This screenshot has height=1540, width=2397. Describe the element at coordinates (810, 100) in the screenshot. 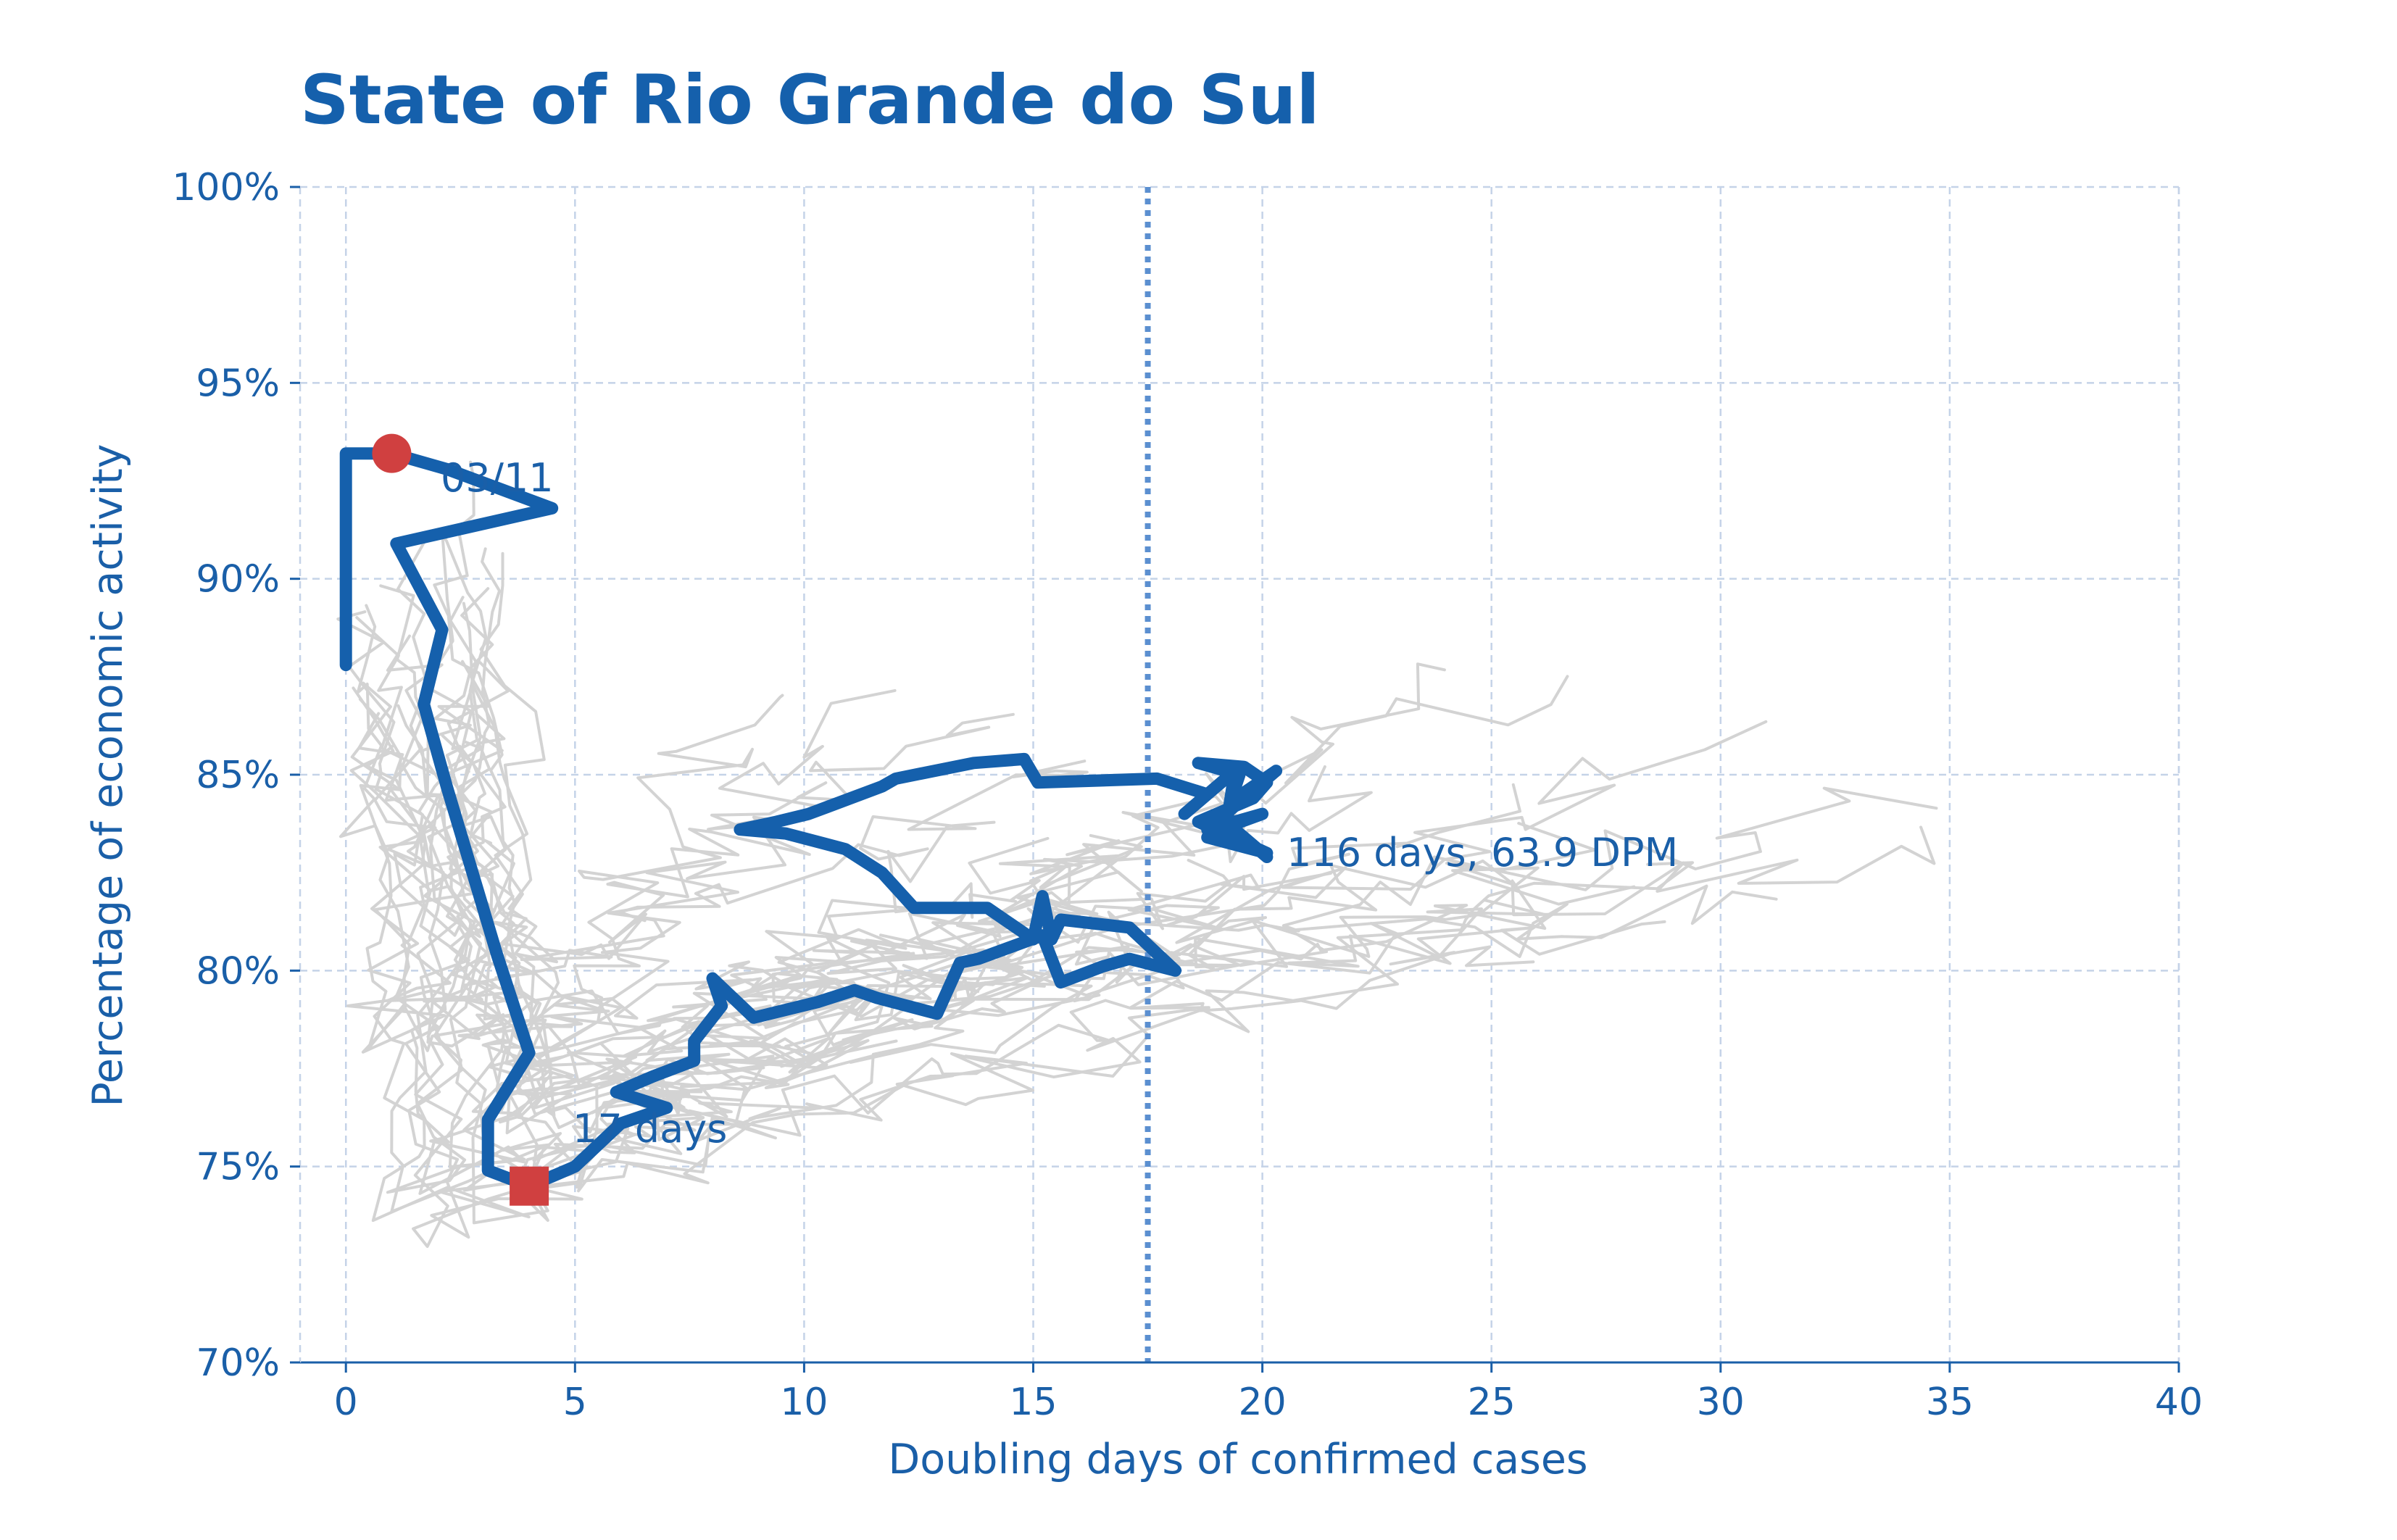

I see `chart-title: State of Rio Grande do Sul` at that location.